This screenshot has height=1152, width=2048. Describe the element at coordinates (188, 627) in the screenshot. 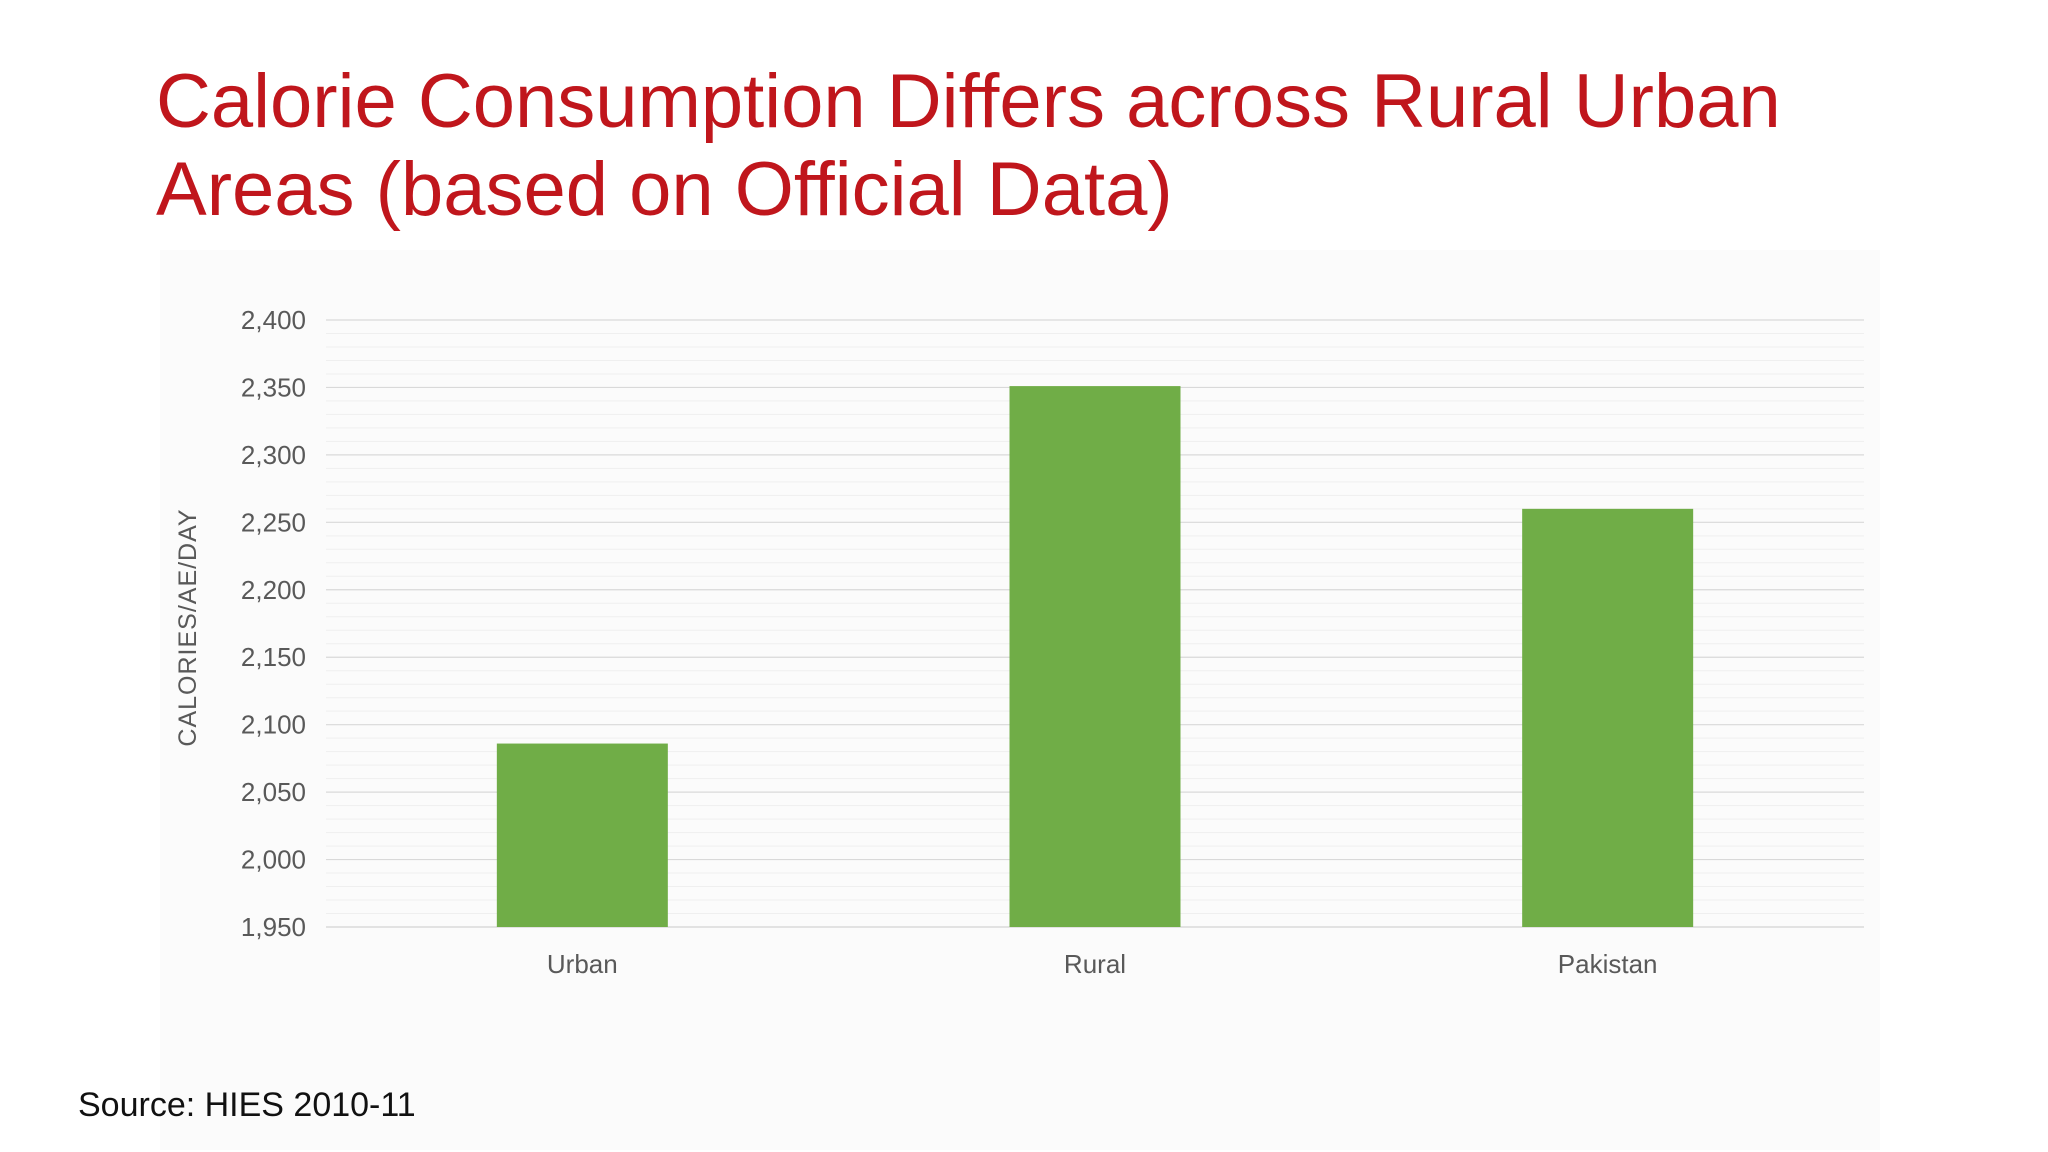

I see `y-axis-title: CALORIES/AE/DAY` at that location.